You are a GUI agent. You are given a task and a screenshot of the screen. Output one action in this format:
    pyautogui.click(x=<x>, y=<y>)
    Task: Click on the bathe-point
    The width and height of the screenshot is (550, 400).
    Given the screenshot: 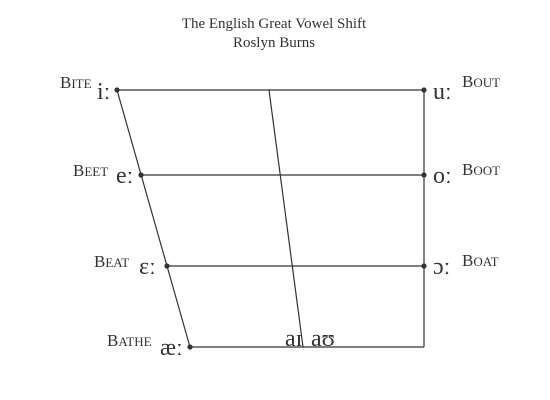 What is the action you would take?
    pyautogui.click(x=190, y=347)
    